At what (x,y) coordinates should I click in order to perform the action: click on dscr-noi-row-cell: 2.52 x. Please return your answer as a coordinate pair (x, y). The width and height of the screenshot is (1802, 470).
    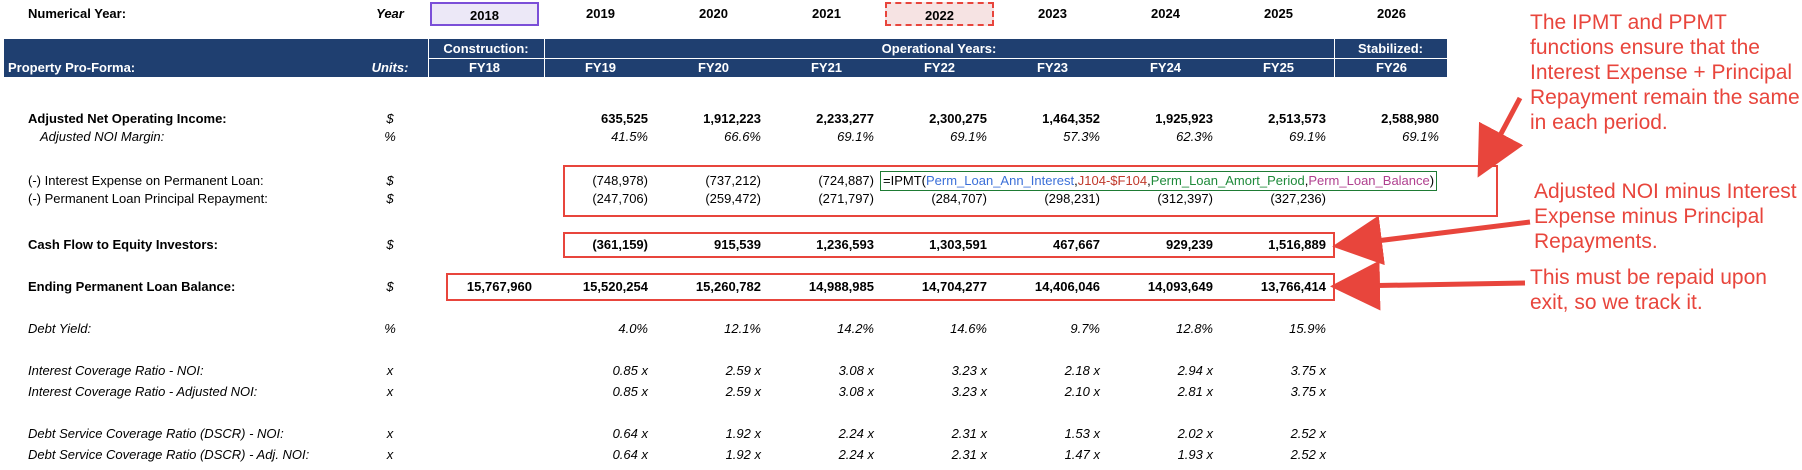
    Looking at the image, I should click on (1308, 433).